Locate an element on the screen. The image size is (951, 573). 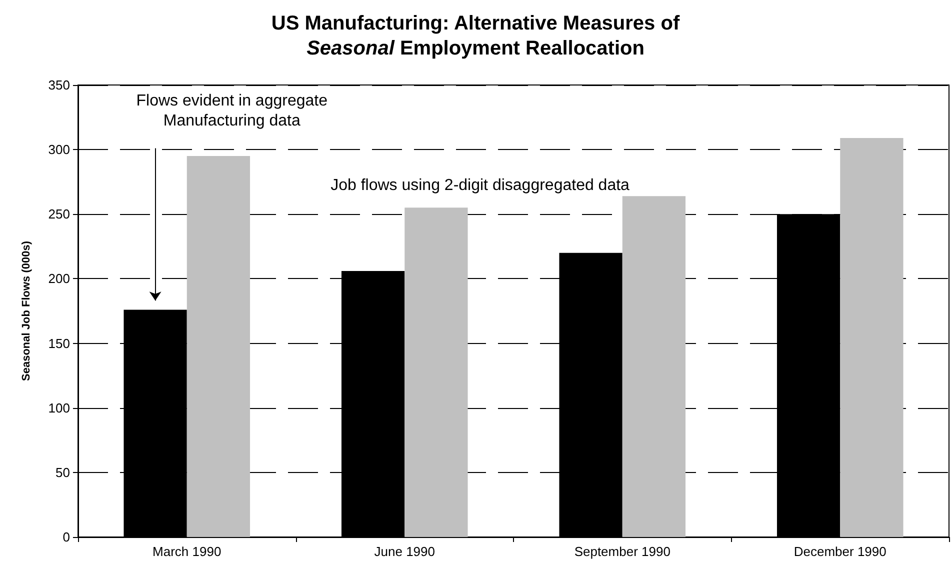
y-tick-label: 0 is located at coordinates (66, 537).